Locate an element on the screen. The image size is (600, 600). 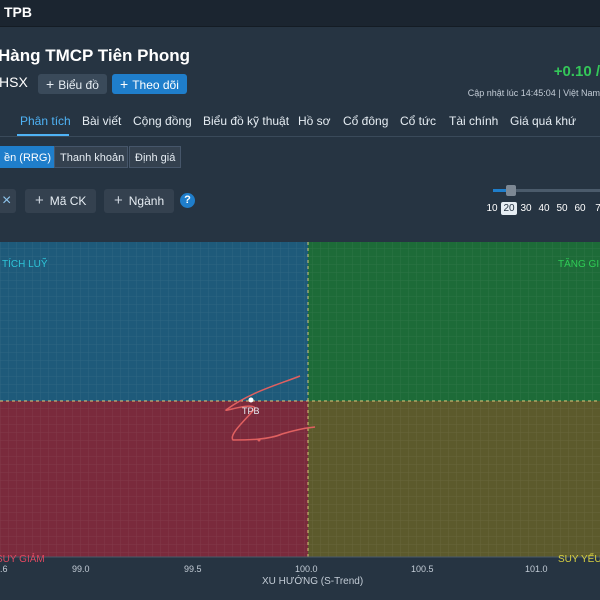
quadrant-label-declining: SUY GIẢM is located at coordinates (22, 558).